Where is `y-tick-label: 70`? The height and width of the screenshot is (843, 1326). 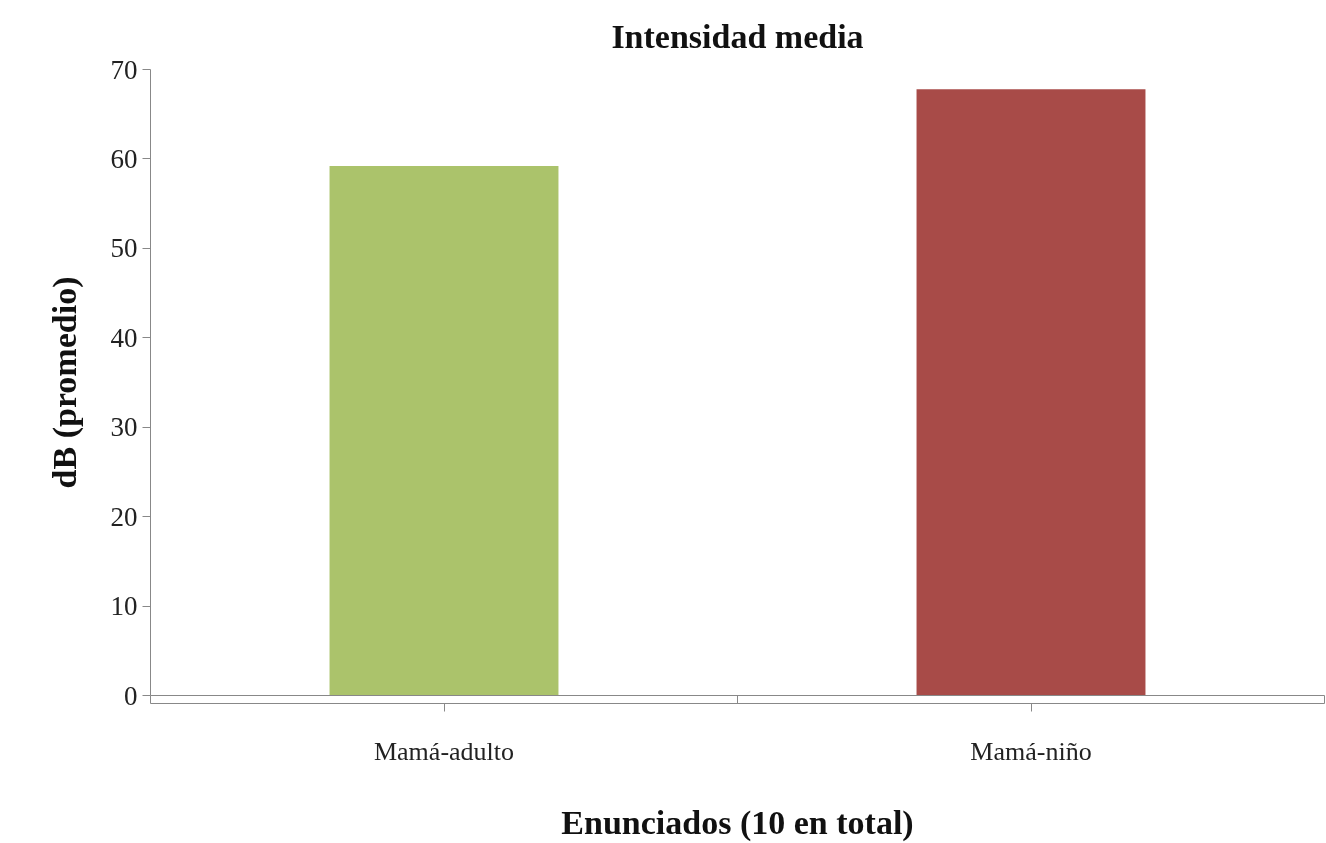
y-tick-label: 70 is located at coordinates (124, 69).